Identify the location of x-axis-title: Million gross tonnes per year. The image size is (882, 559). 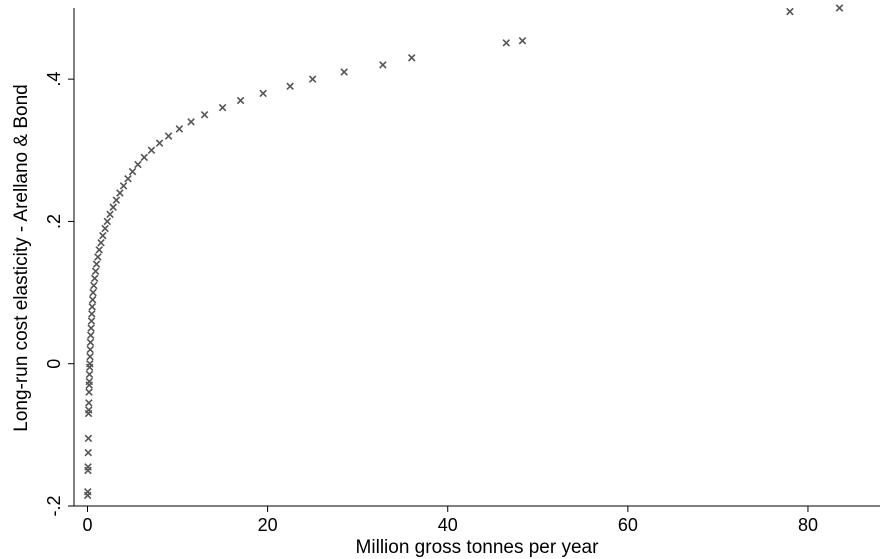
(478, 547).